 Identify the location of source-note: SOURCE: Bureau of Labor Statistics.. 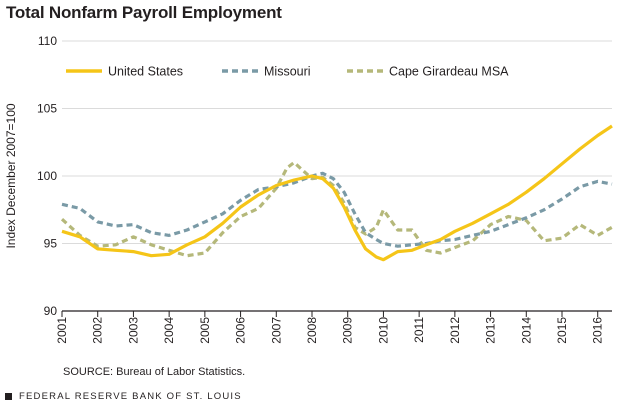
(154, 372).